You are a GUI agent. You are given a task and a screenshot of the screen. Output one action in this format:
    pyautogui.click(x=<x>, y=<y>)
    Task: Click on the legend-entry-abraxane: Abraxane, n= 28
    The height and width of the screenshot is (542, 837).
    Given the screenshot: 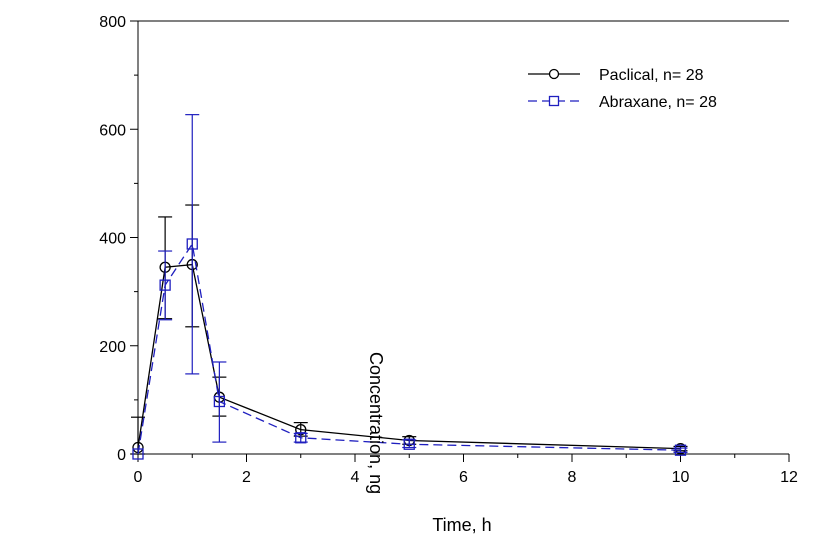 What is the action you would take?
    pyautogui.click(x=622, y=102)
    